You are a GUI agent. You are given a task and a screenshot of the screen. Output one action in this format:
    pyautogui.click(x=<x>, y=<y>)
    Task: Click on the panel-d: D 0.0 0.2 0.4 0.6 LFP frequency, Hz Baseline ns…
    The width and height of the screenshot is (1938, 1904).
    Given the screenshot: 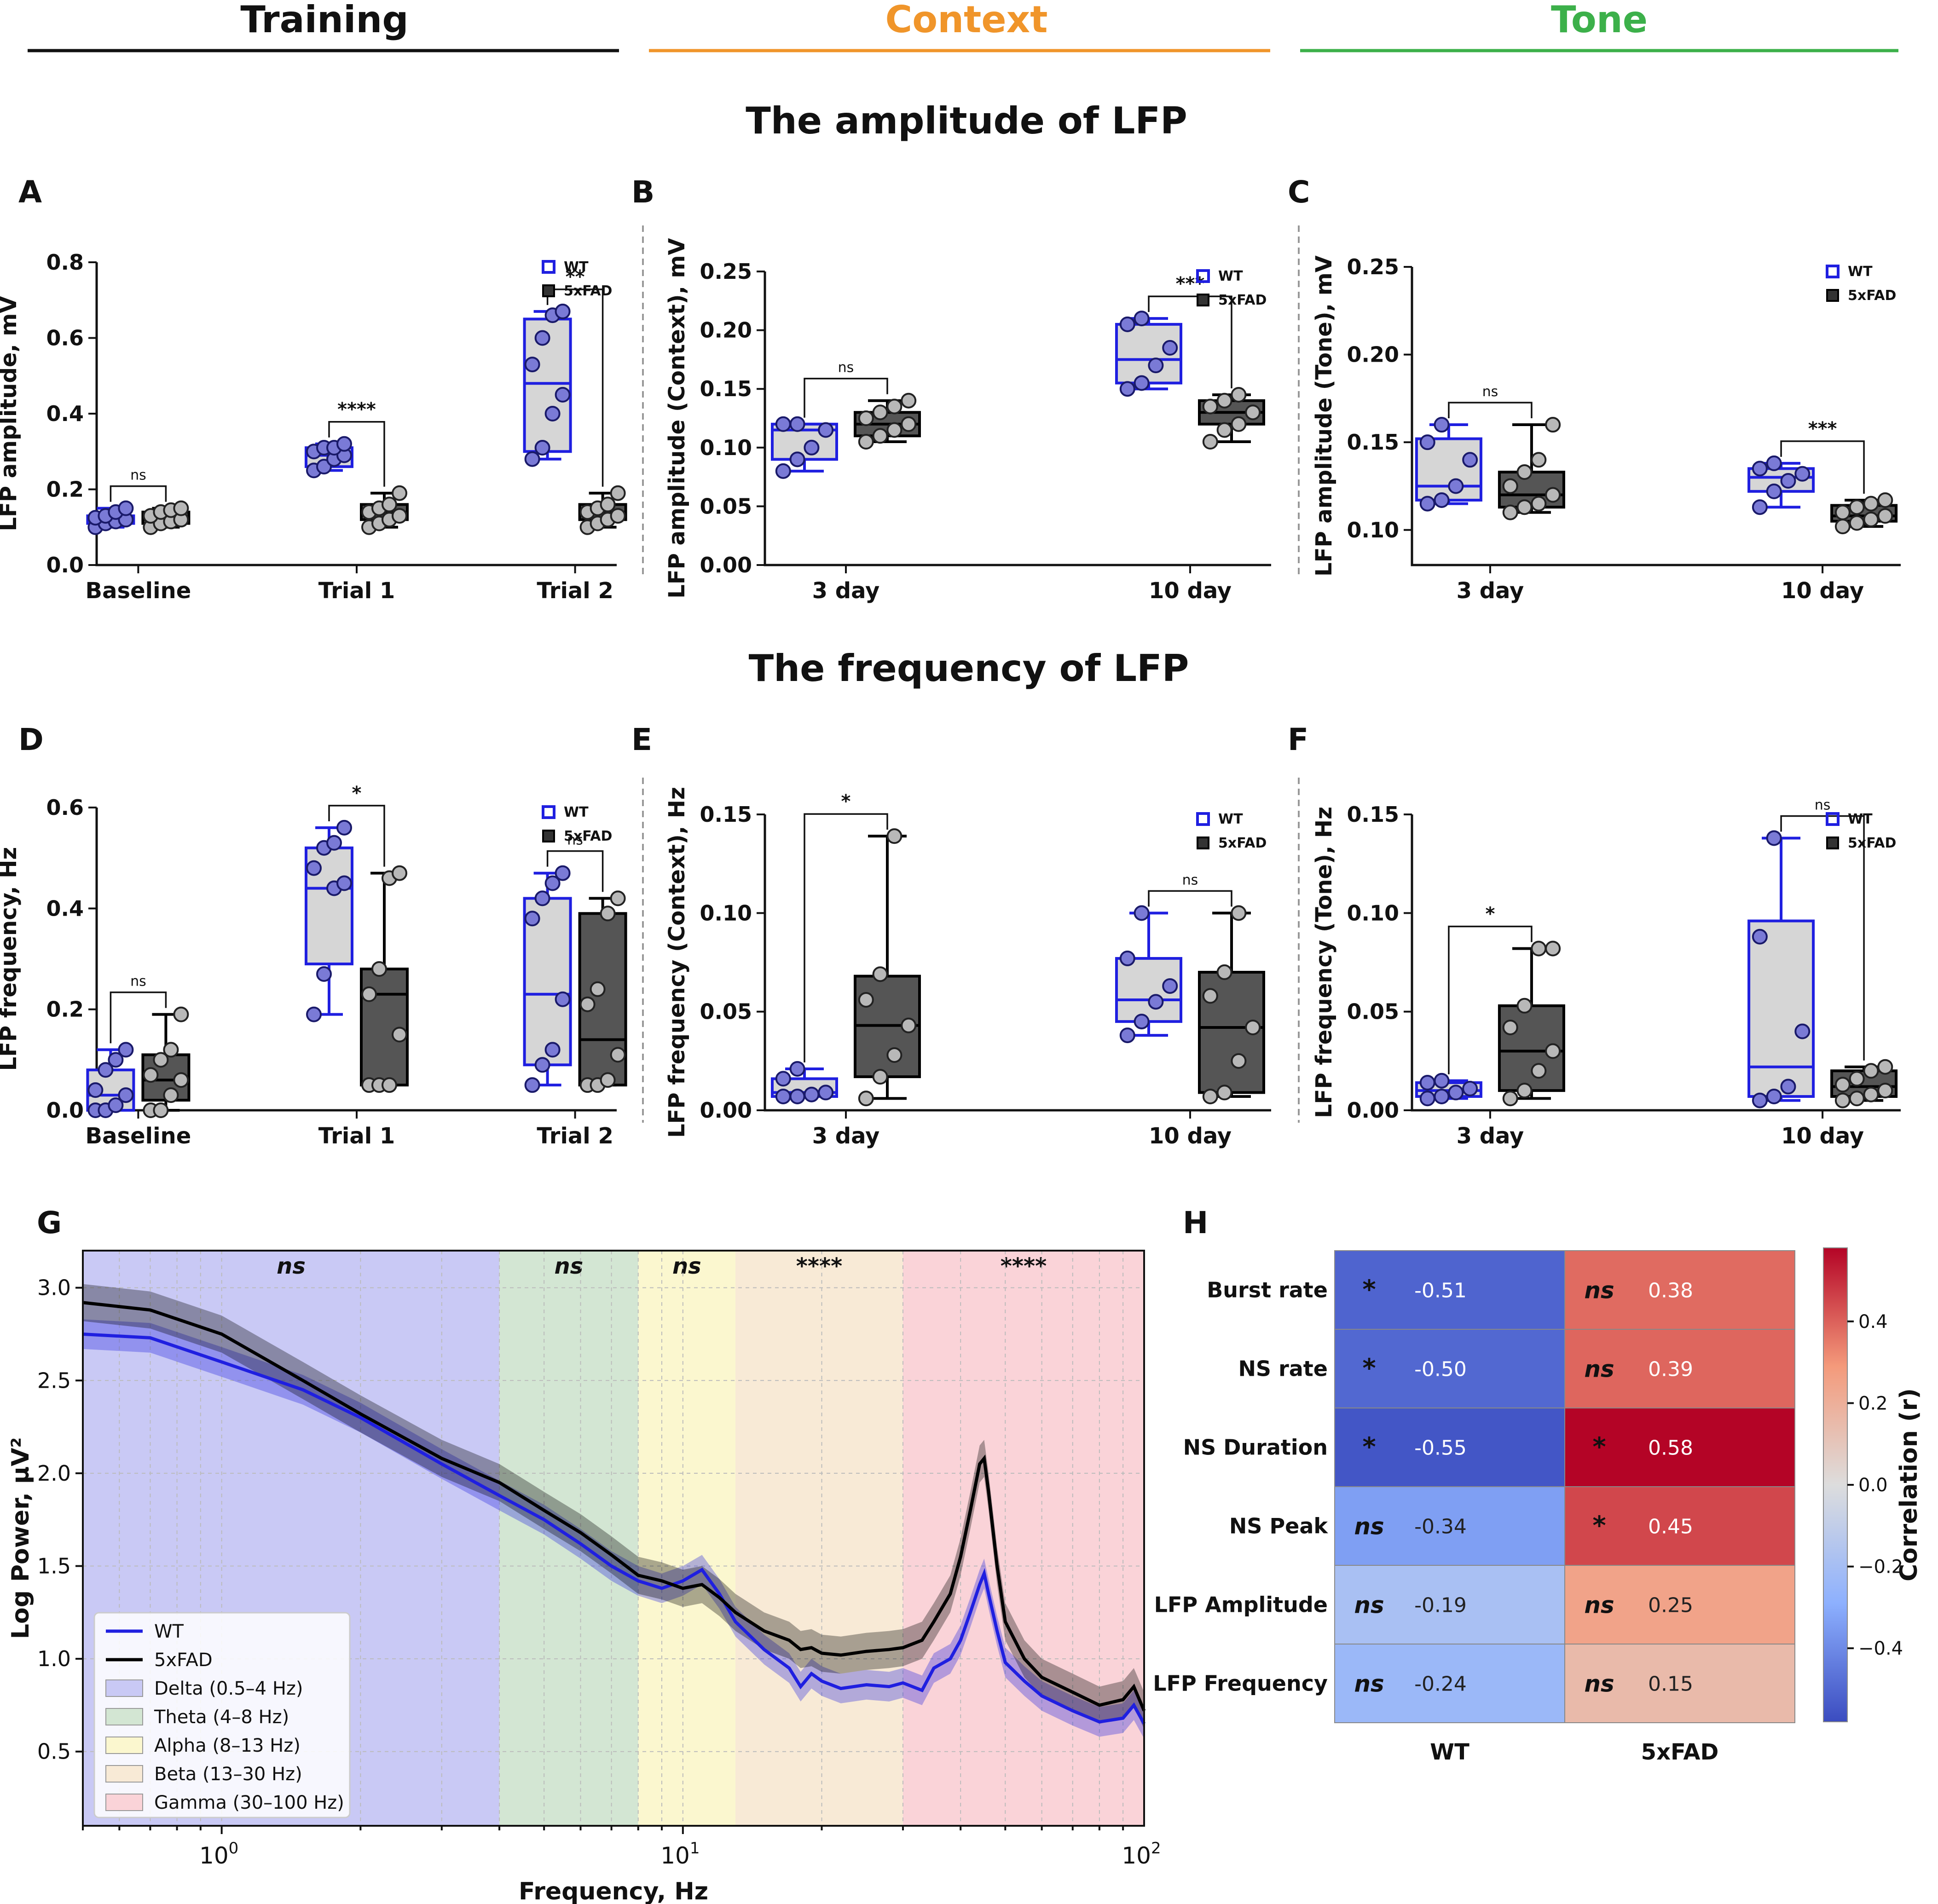 What is the action you would take?
    pyautogui.click(x=313, y=935)
    